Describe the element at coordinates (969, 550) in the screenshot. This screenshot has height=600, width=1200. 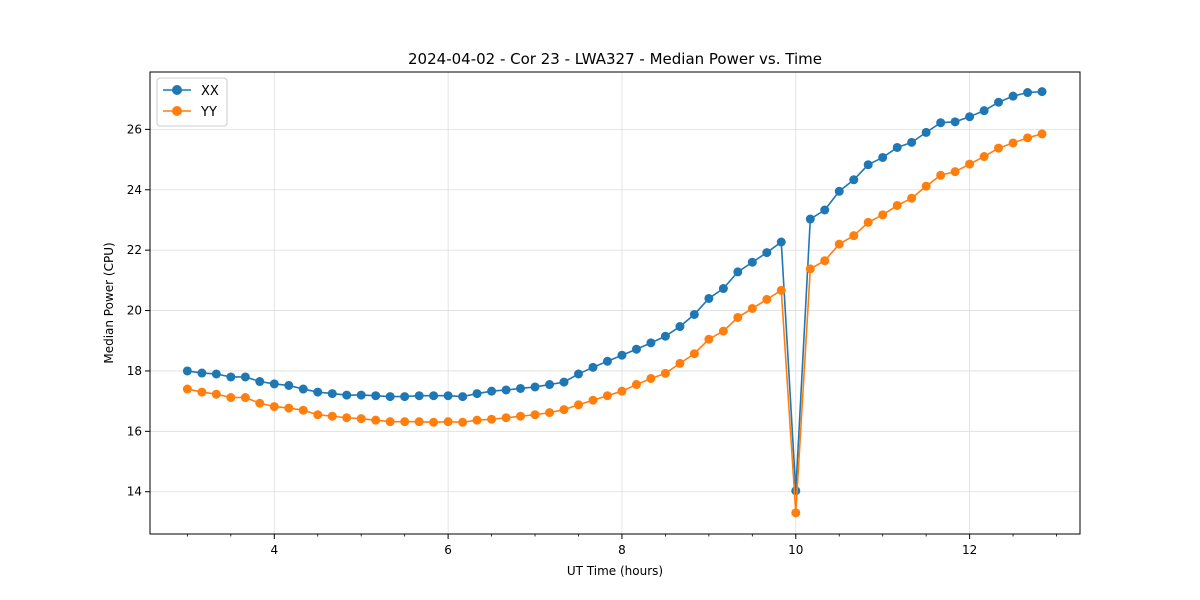
I see `x-tick-label: 12` at that location.